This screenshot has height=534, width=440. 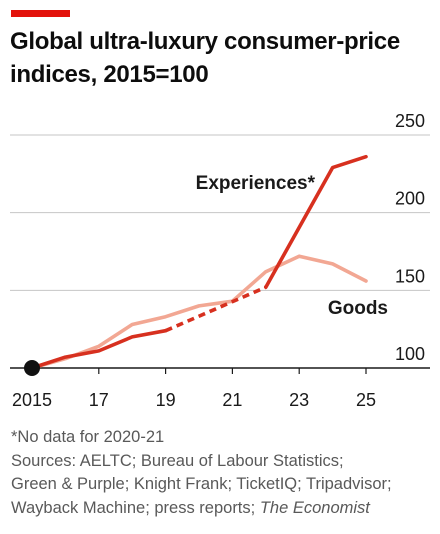 I want to click on sources-publication: The Economist, so click(x=314, y=507).